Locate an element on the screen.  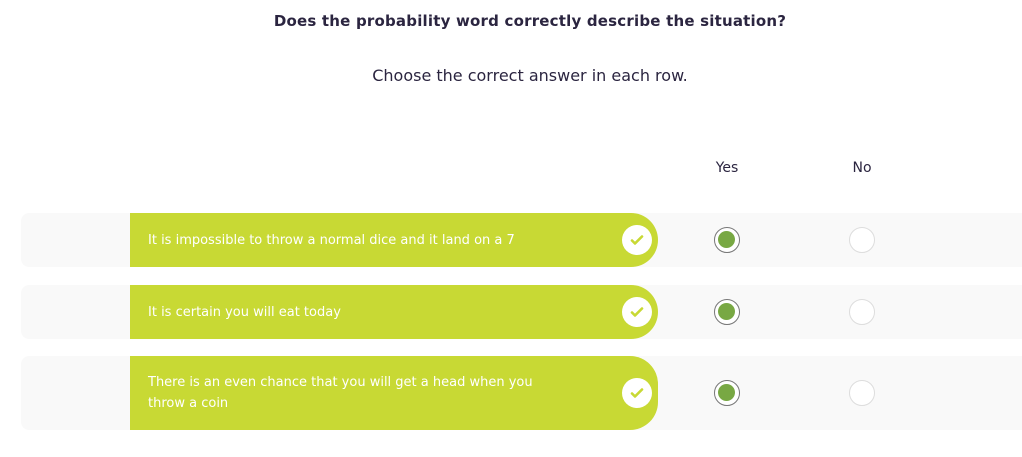
instructions: Choose the correct answer in each row. is located at coordinates (530, 75).